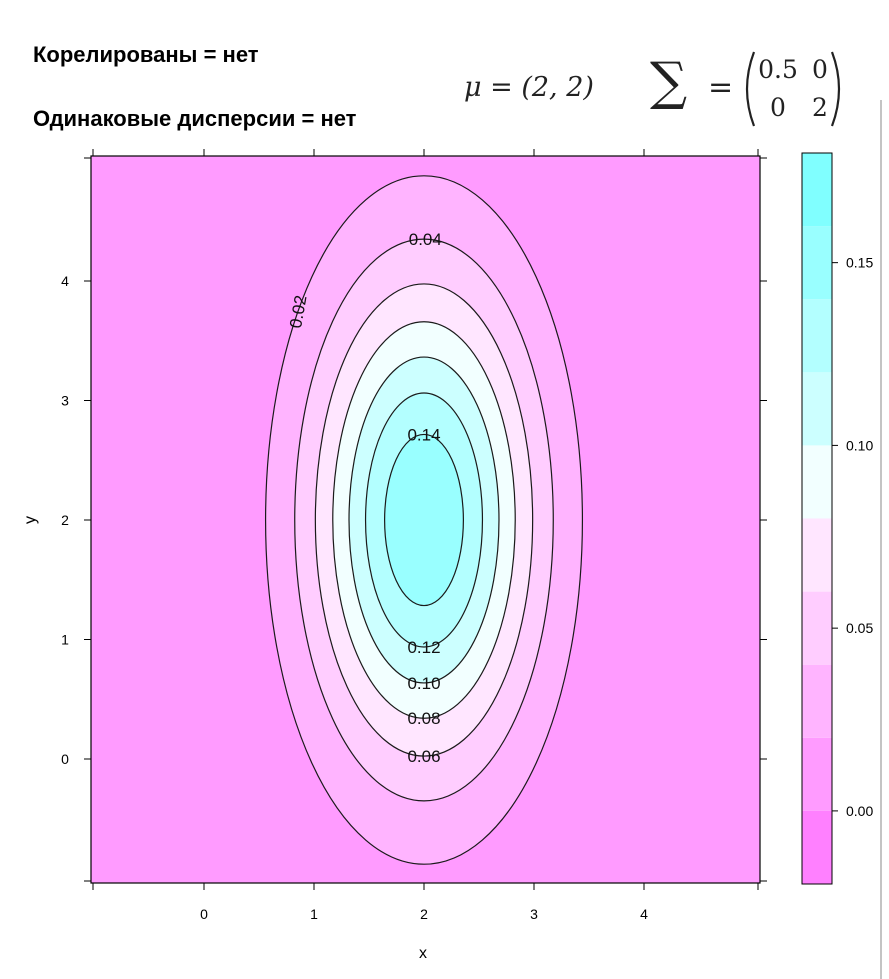 Image resolution: width=889 pixels, height=979 pixels. I want to click on contour-label: 0.12, so click(423, 647).